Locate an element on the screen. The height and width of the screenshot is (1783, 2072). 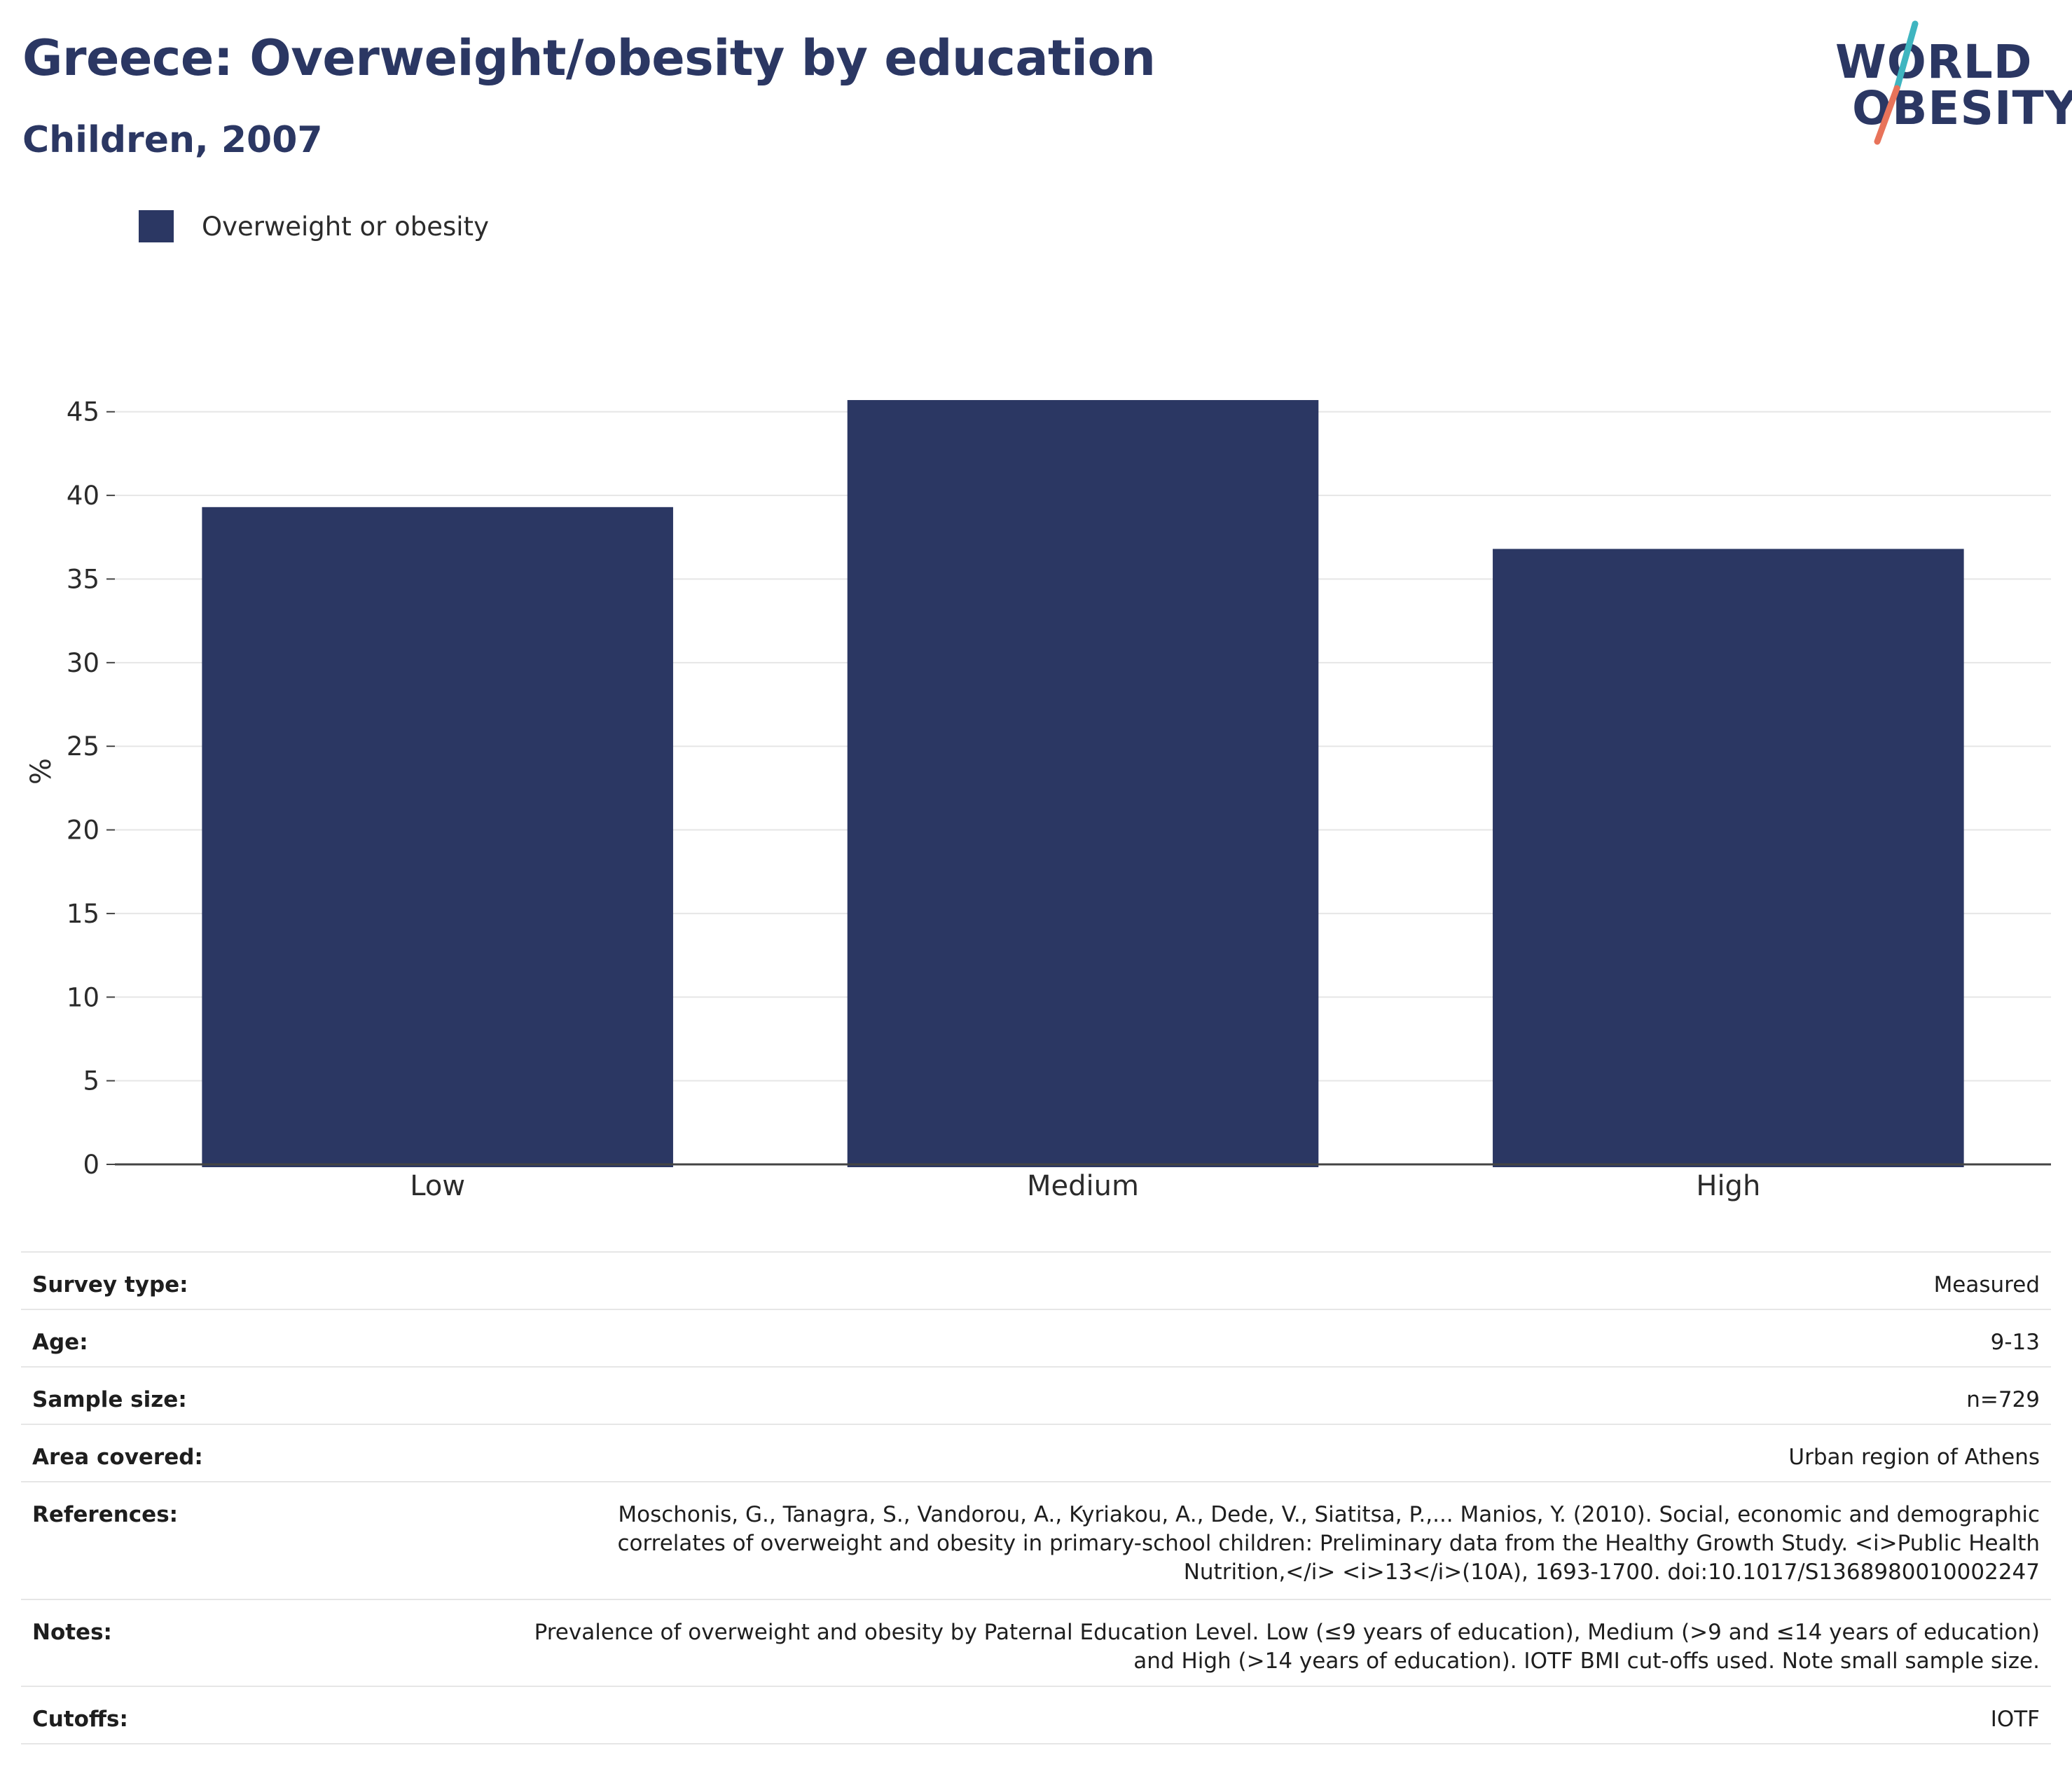
info-label: References: is located at coordinates (106, 1515).